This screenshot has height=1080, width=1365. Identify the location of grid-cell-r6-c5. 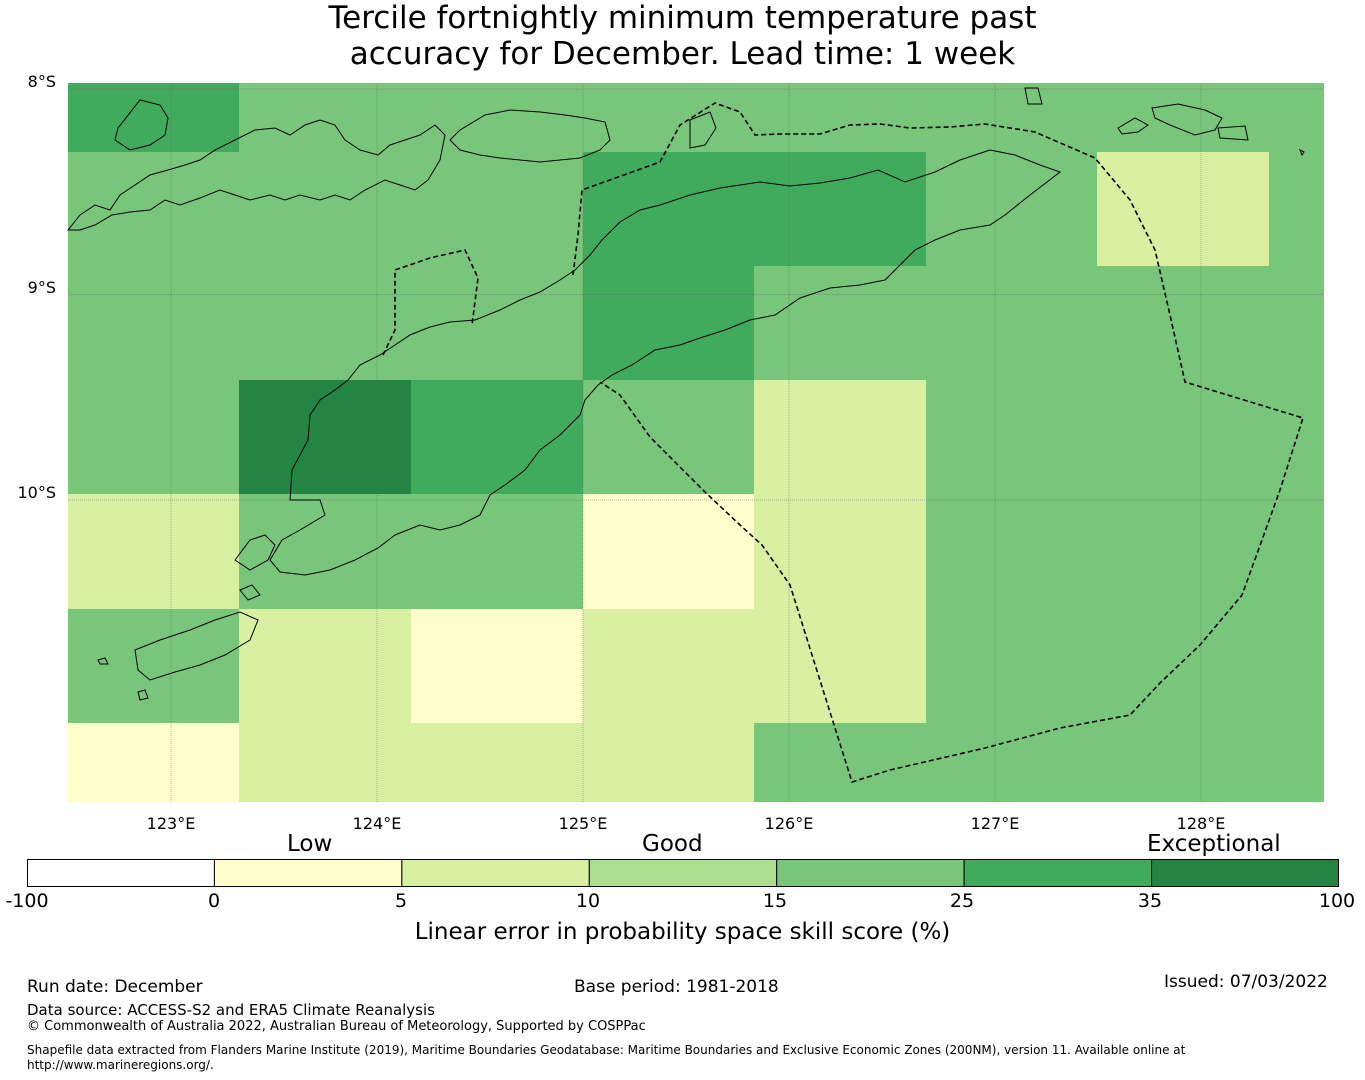
(1011, 762).